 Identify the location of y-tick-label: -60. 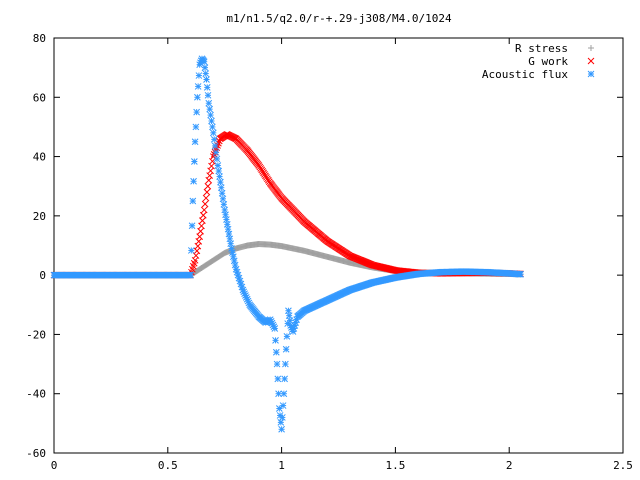
(36, 453).